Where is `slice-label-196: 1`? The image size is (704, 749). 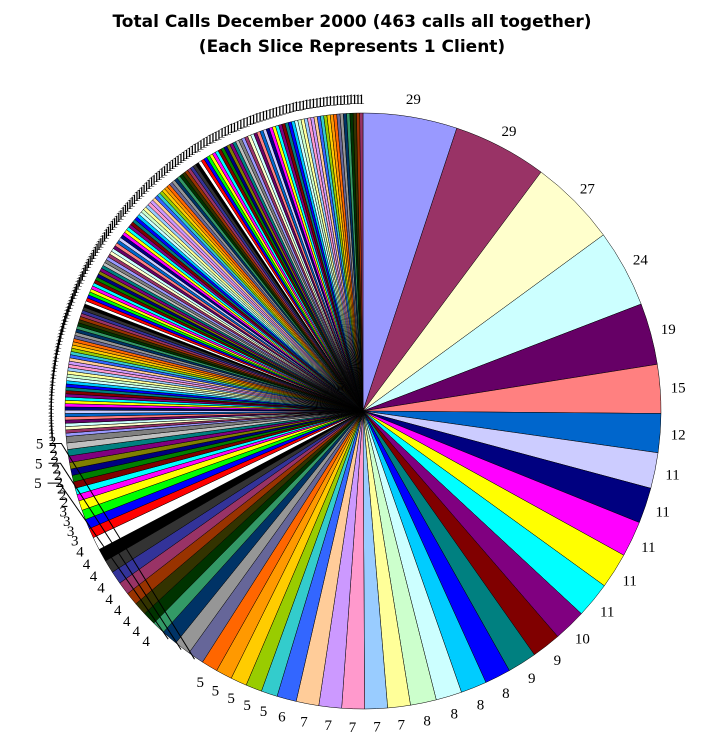
slice-label-196: 1 is located at coordinates (327, 102).